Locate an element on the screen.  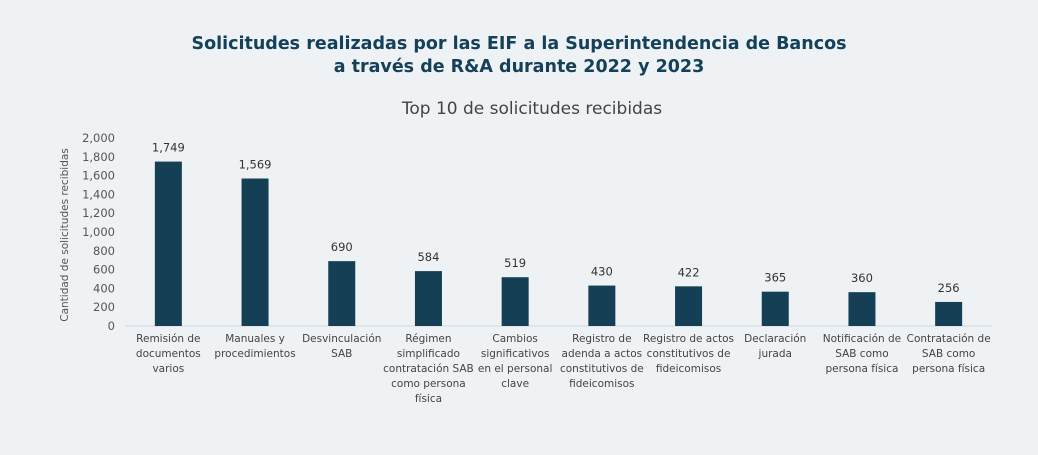
data-label-5: 519 is located at coordinates (515, 263).